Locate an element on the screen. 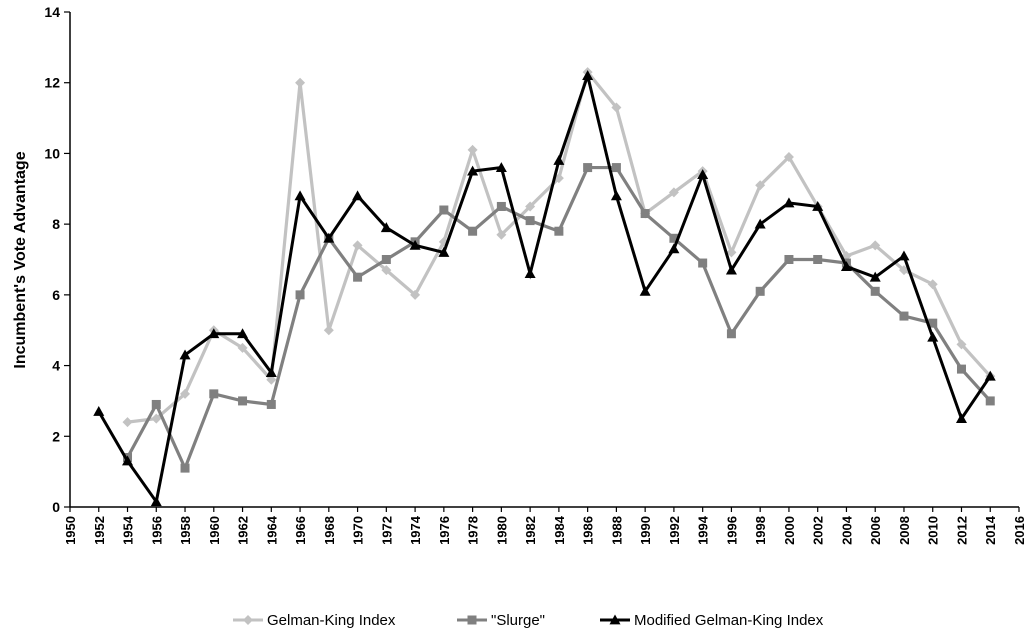 Image resolution: width=1032 pixels, height=642 pixels. legend-label: Gelman-King Index is located at coordinates (331, 620).